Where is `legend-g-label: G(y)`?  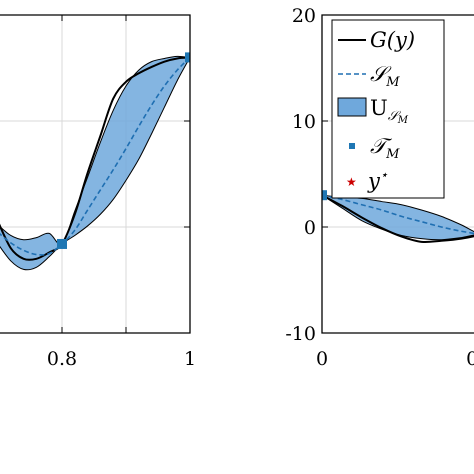
legend-g-label: G(y) is located at coordinates (392, 40).